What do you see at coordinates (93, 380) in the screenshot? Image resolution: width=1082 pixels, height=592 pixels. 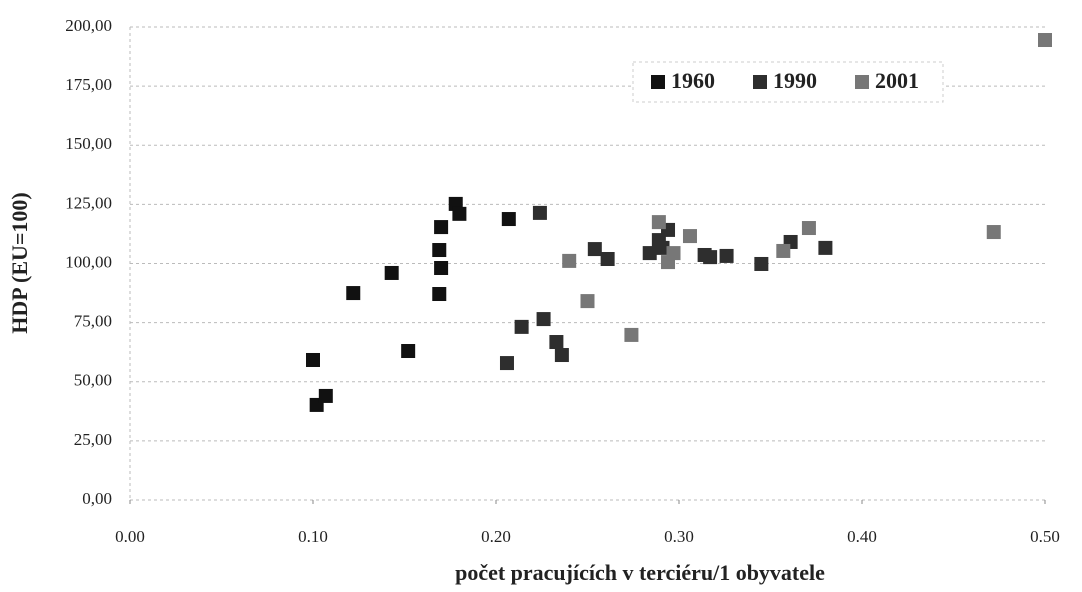 I see `y-tick-label: 50,00` at bounding box center [93, 380].